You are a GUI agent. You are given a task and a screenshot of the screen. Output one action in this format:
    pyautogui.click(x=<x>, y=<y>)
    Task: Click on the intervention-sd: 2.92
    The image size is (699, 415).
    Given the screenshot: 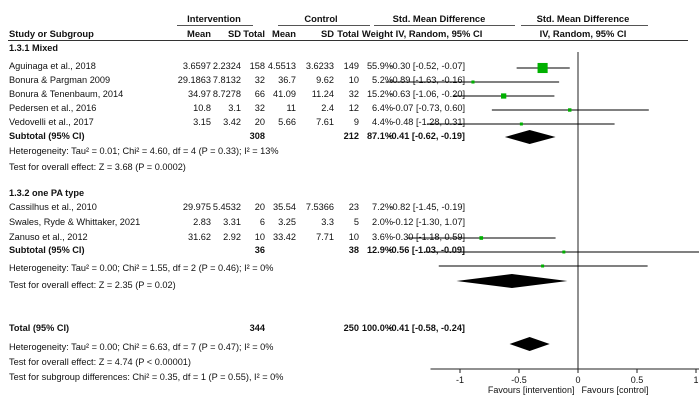 What is the action you would take?
    pyautogui.click(x=232, y=237)
    